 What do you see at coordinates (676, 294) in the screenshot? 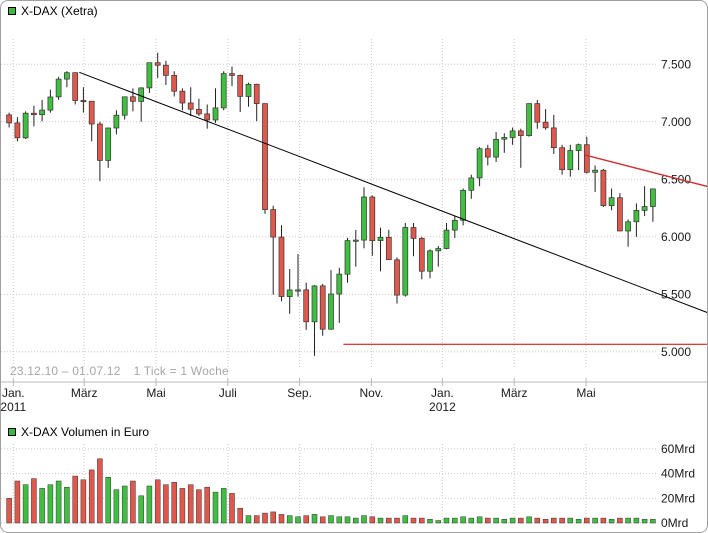
I see `price-y-tick-label: 5.500` at bounding box center [676, 294].